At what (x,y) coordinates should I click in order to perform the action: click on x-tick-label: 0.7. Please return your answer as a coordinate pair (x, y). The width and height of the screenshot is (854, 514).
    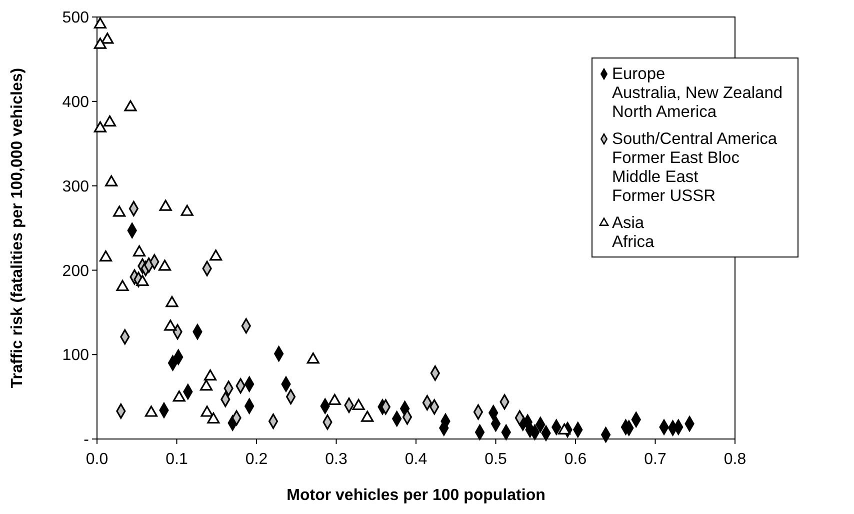
    Looking at the image, I should click on (655, 459).